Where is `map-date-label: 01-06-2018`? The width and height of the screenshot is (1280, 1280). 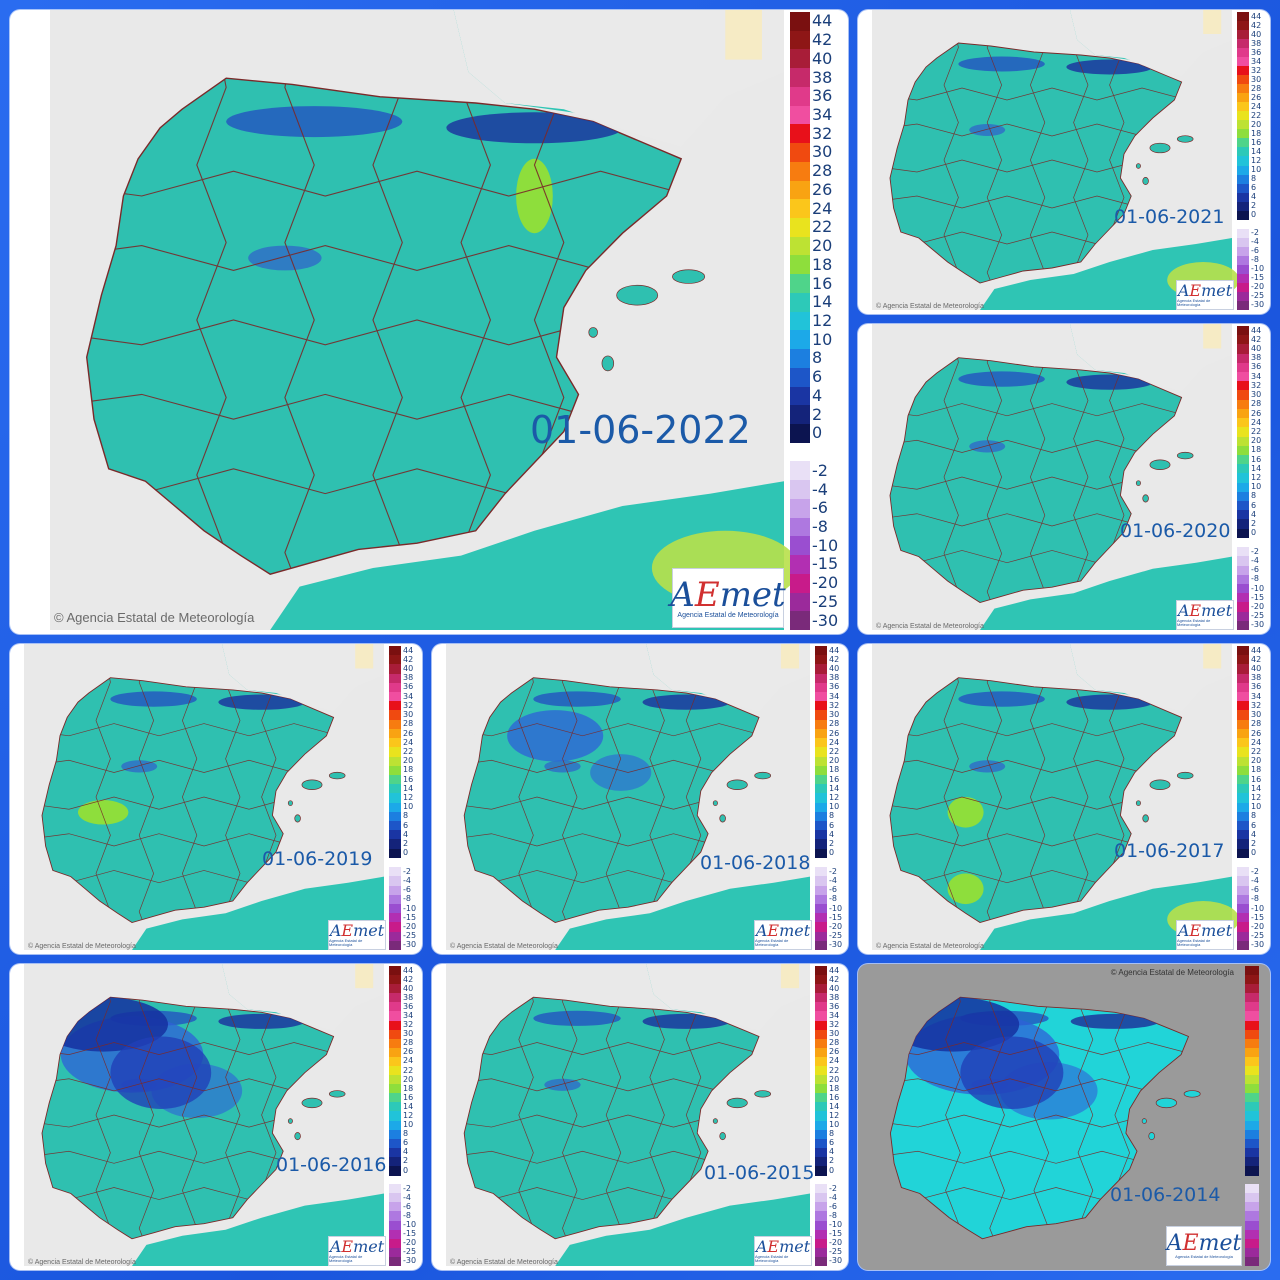
map-date-label: 01-06-2018 is located at coordinates (755, 863).